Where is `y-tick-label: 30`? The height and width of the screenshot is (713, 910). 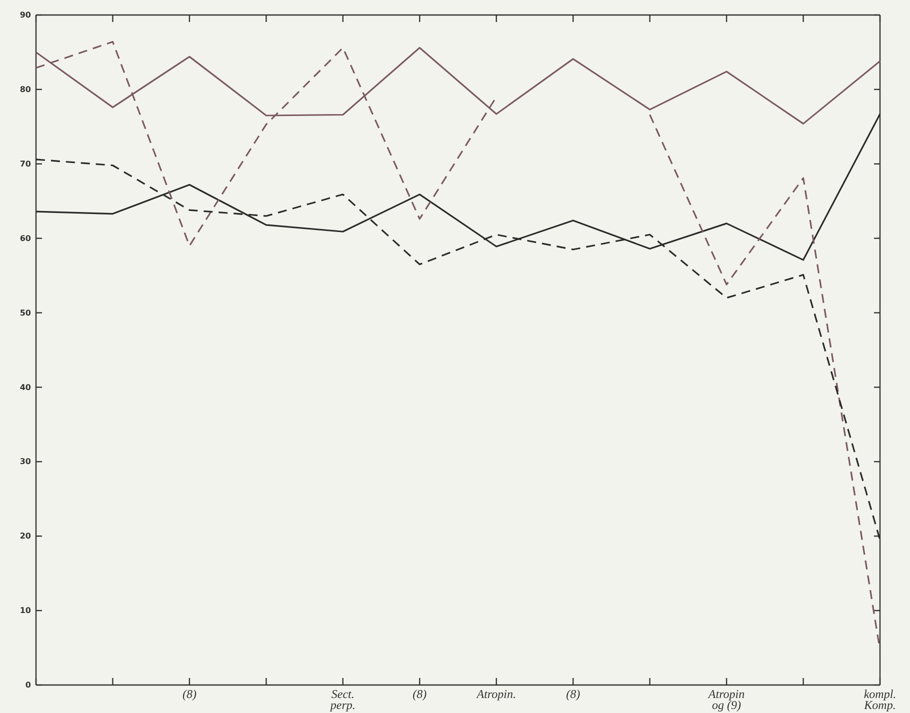
y-tick-label: 30 is located at coordinates (26, 461).